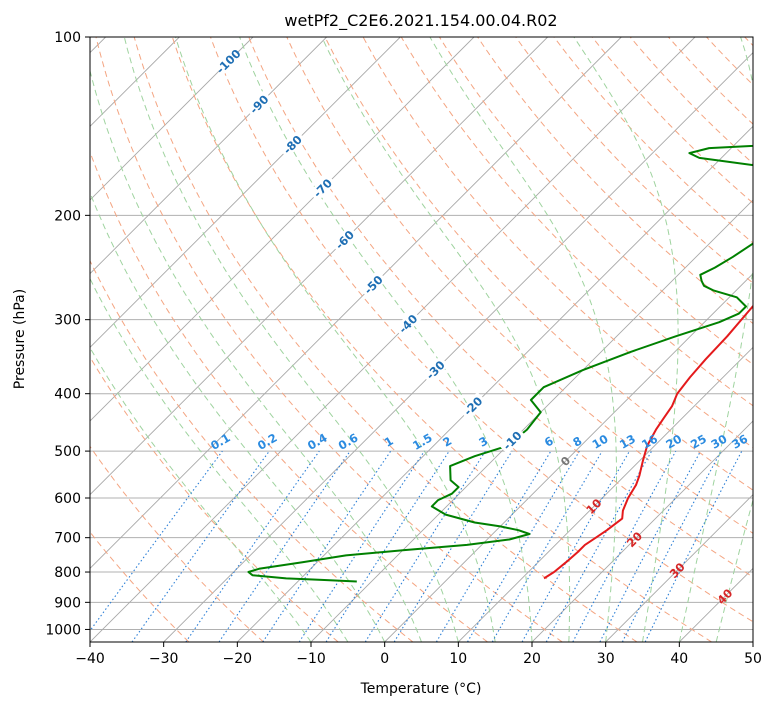 The height and width of the screenshot is (708, 775). What do you see at coordinates (458, 659) in the screenshot?
I see `x-tick-label: 10` at bounding box center [458, 659].